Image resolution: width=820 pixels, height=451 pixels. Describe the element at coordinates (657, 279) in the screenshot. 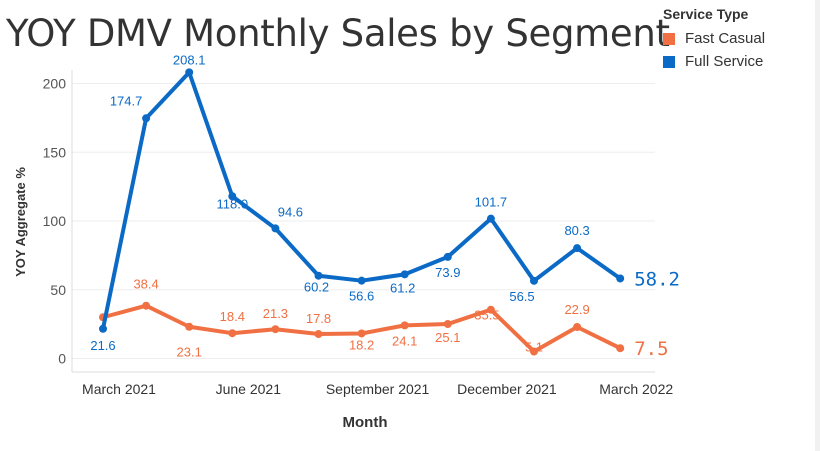

I see `end-label-full-service: 58.2` at that location.